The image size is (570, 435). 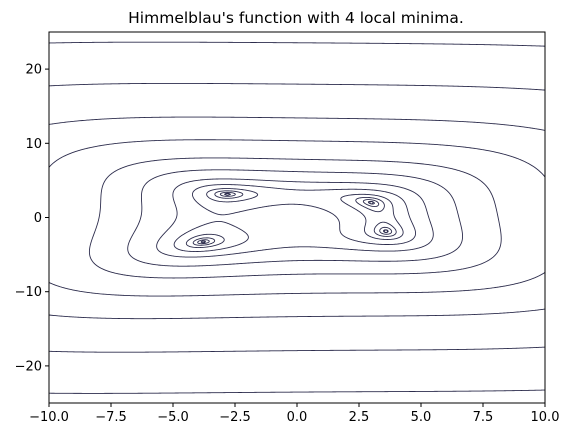 I want to click on y-axis: 20 10 0 −10 −20, so click(x=32, y=218).